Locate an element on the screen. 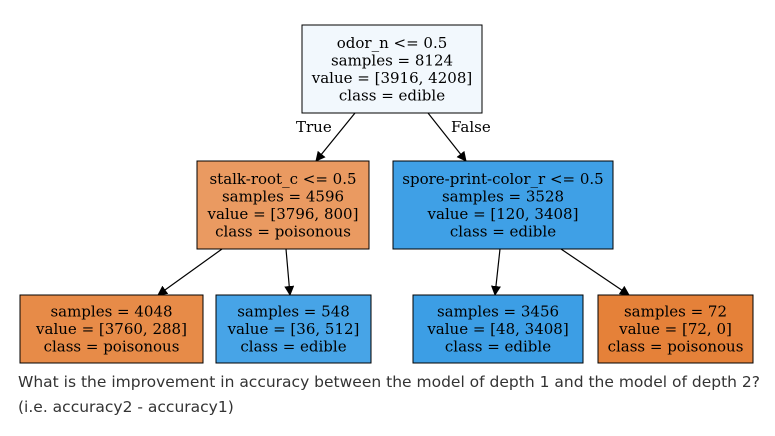 Image resolution: width=775 pixels, height=436 pixels. node-line: value = [3796, 800] is located at coordinates (283, 214).